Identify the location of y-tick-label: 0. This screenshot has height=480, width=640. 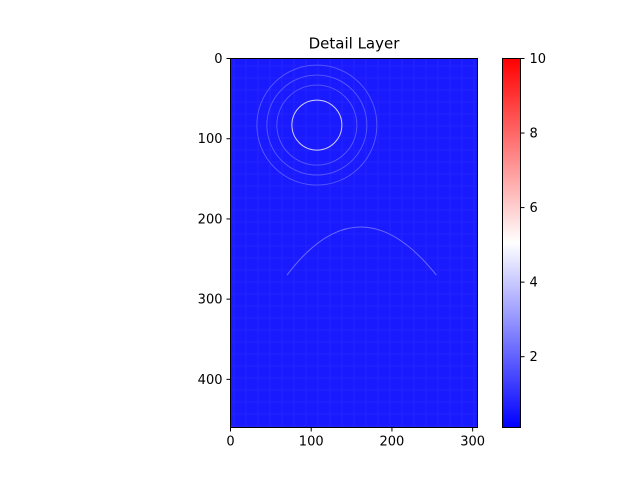
(218, 59).